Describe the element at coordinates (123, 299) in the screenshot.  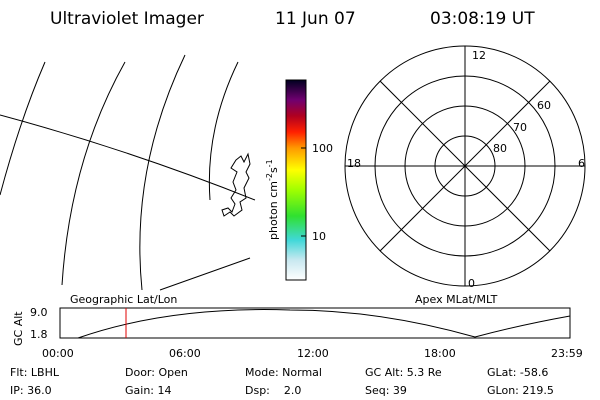
I see `left-label: Geographic Lat/Lon` at that location.